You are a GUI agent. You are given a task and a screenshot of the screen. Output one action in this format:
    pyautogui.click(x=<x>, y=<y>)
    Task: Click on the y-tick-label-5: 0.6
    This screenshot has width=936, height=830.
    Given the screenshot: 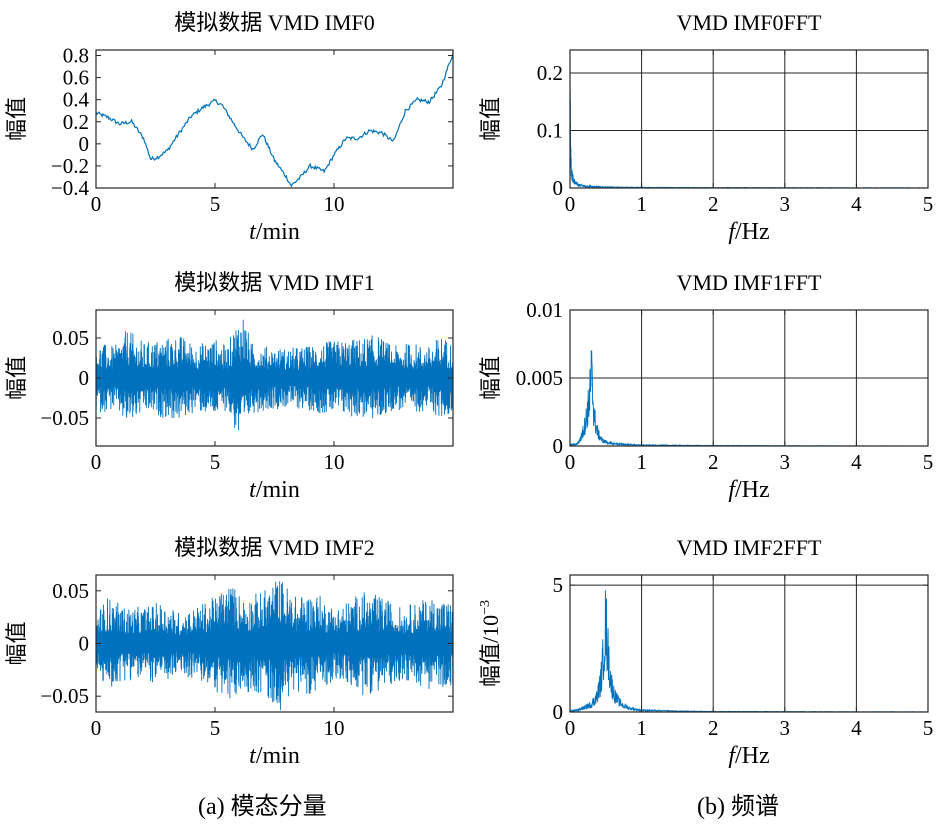 What is the action you would take?
    pyautogui.click(x=76, y=78)
    